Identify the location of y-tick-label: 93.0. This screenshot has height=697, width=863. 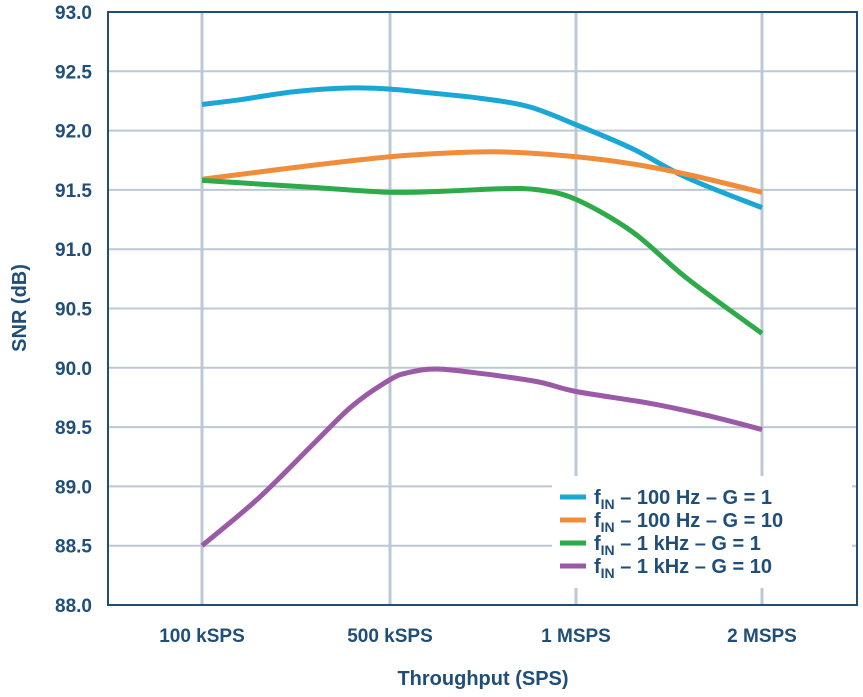
(73, 13).